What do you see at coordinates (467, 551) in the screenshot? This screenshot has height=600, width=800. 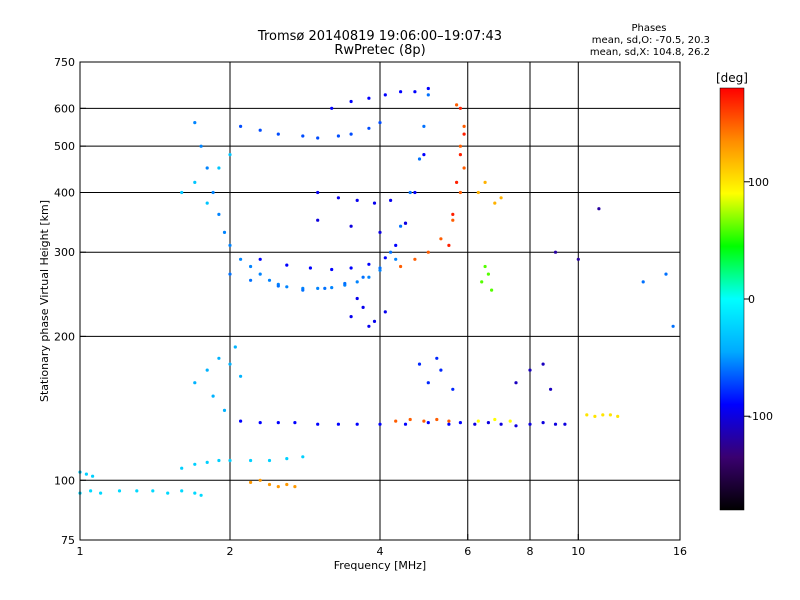 I see `x-tick-label: 6` at bounding box center [467, 551].